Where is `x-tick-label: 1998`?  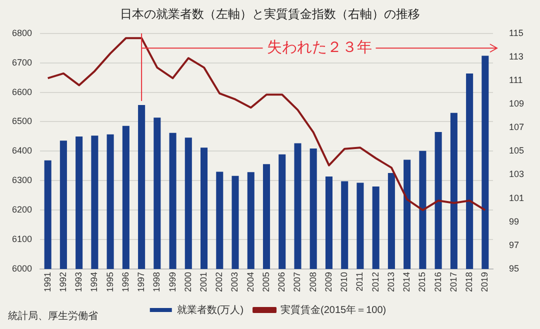
x-tick-label: 1998 is located at coordinates (157, 282).